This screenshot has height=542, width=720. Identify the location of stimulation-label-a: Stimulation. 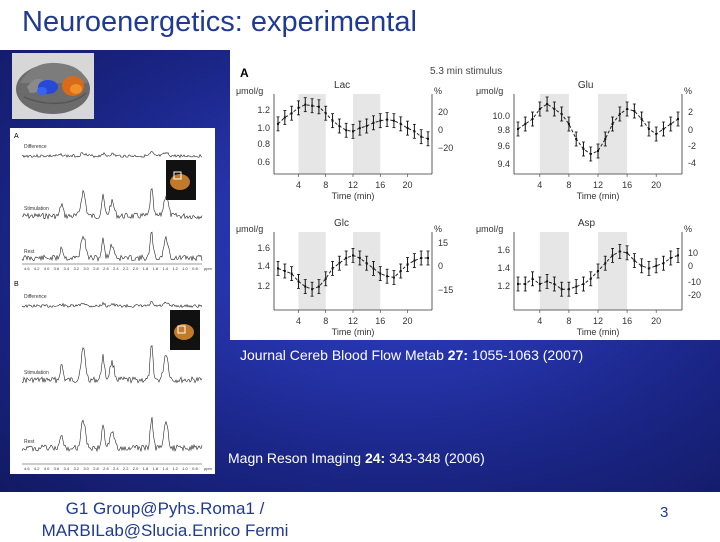
(36, 209).